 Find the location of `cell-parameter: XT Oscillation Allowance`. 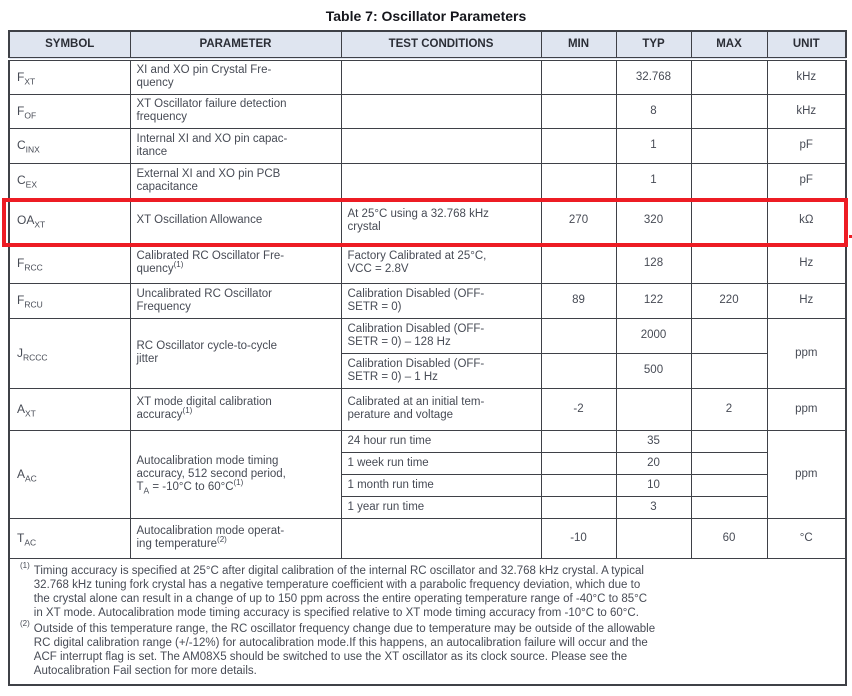

cell-parameter: XT Oscillation Allowance is located at coordinates (235, 220).